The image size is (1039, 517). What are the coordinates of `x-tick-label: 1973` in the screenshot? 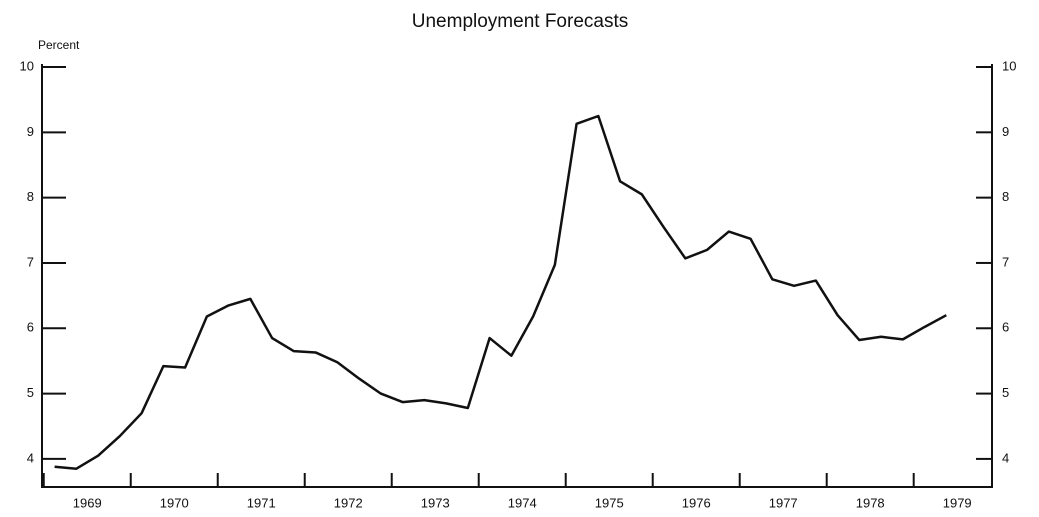 It's located at (435, 502).